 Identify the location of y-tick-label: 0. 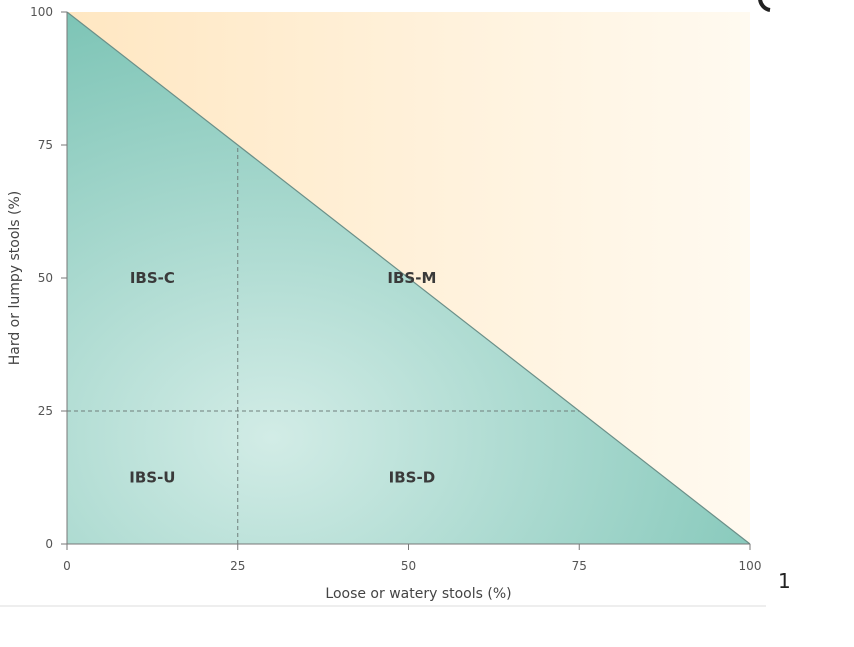
(49, 544).